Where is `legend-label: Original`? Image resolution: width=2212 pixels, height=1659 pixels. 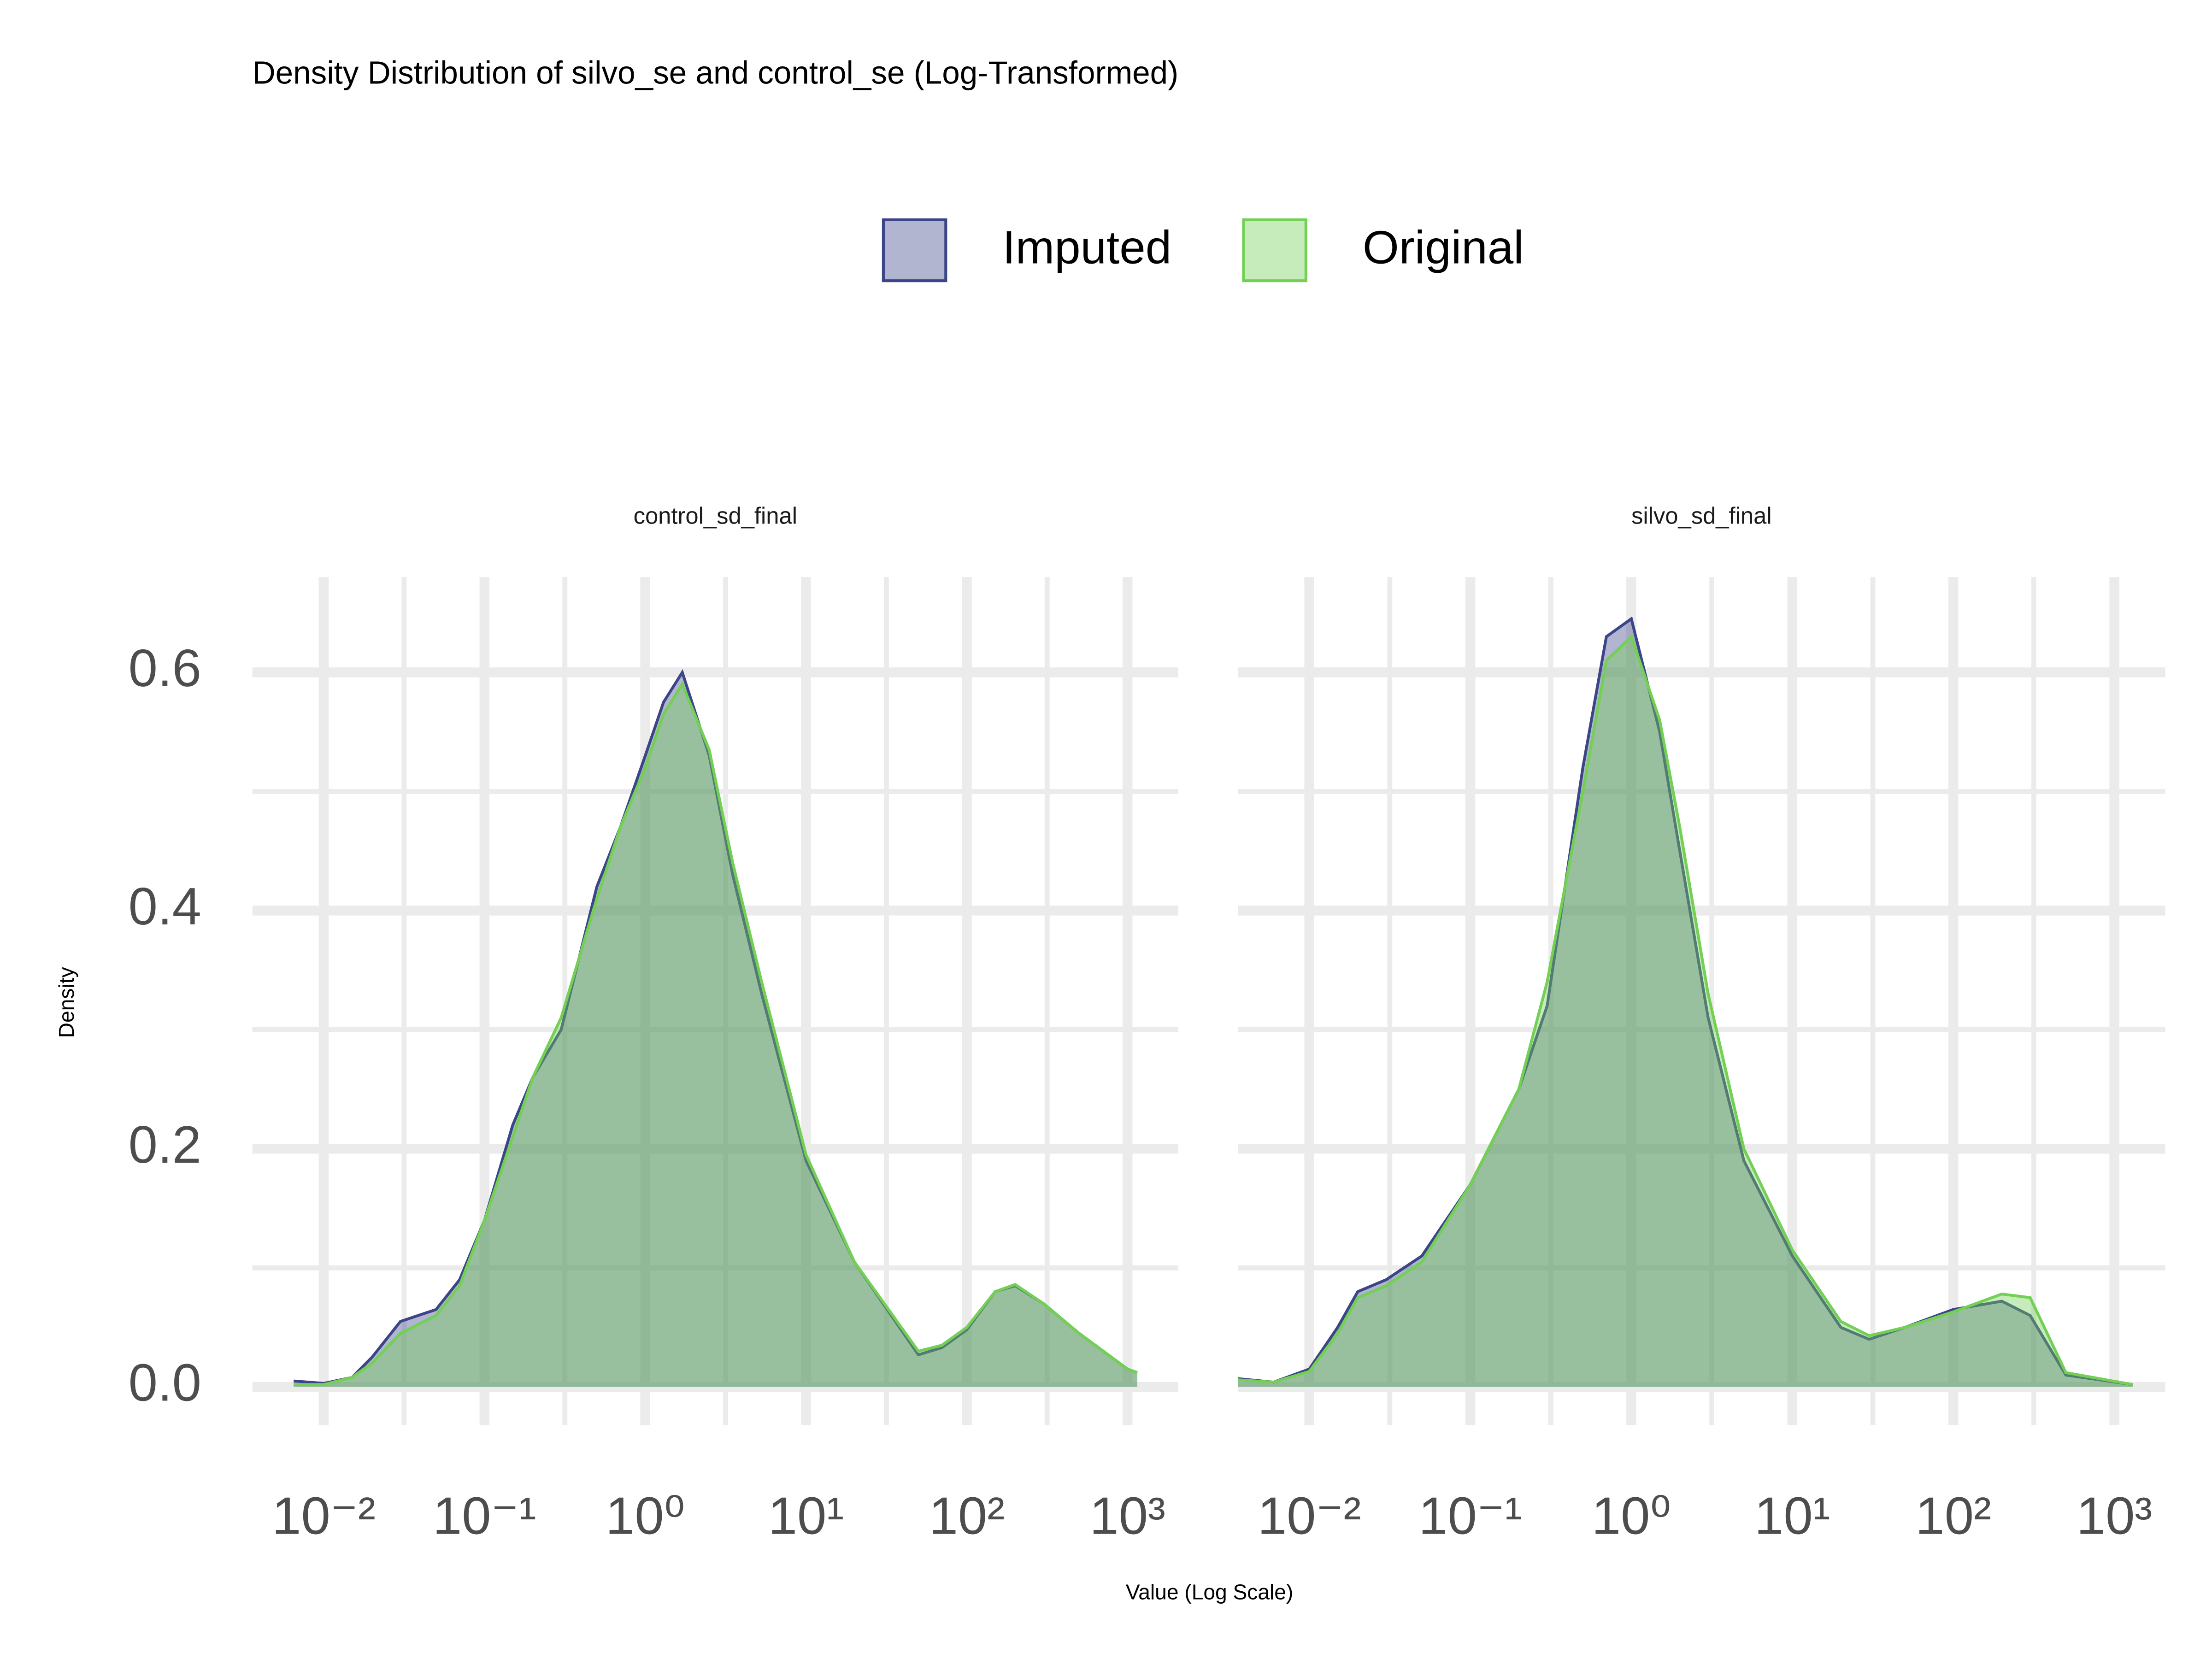
legend-label: Original is located at coordinates (1443, 247).